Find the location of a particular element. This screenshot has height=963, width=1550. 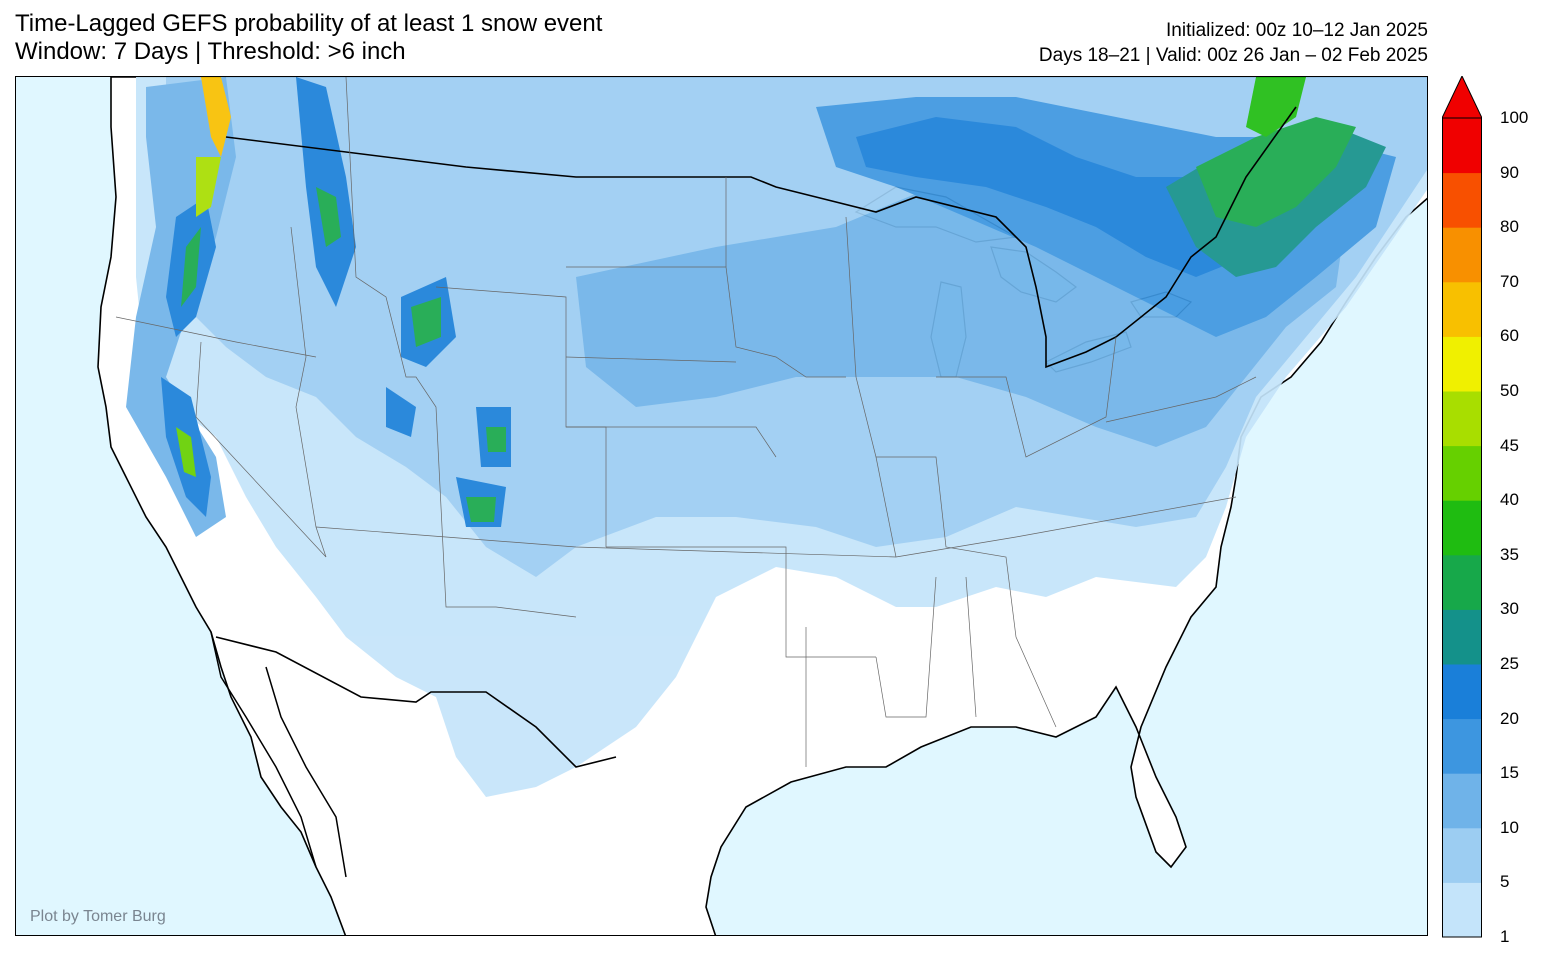

colorbar-tick-label: 70 is located at coordinates (1509, 281).